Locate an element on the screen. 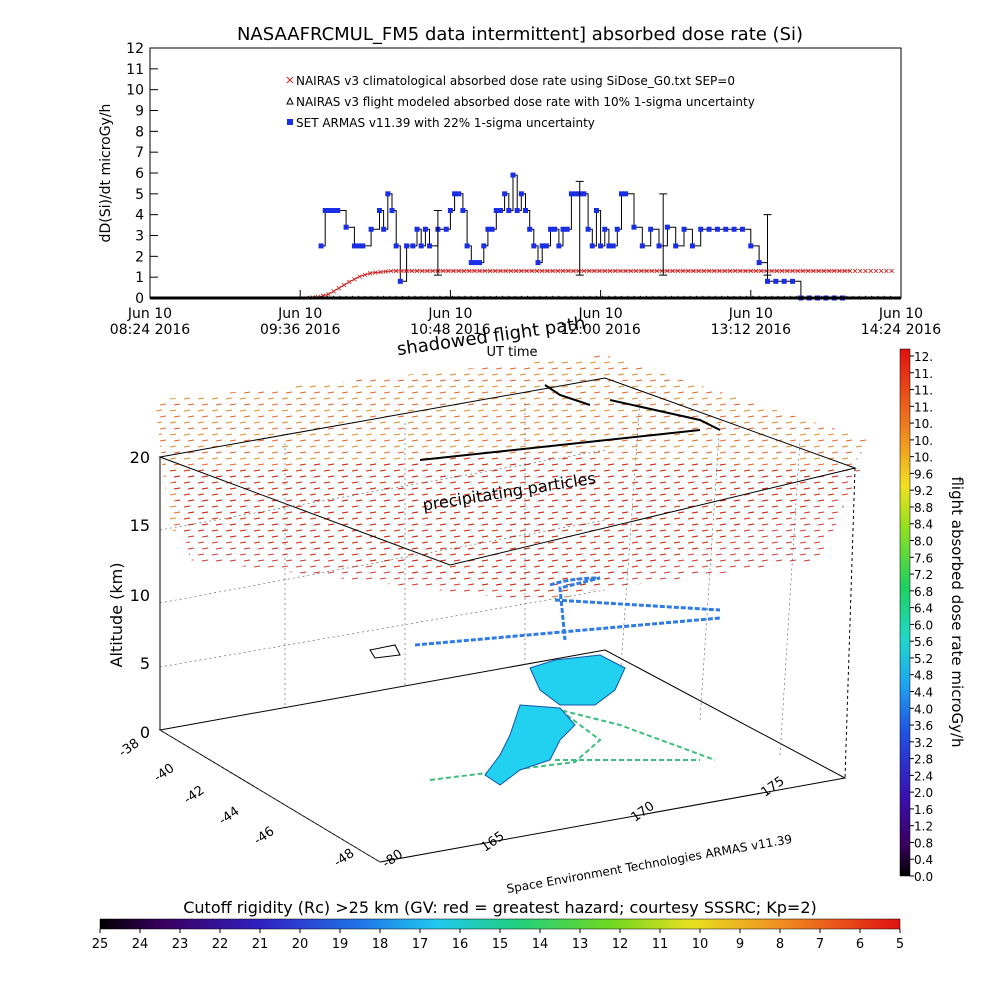  x-tick-label-time: 10:48 2016 is located at coordinates (450, 330).